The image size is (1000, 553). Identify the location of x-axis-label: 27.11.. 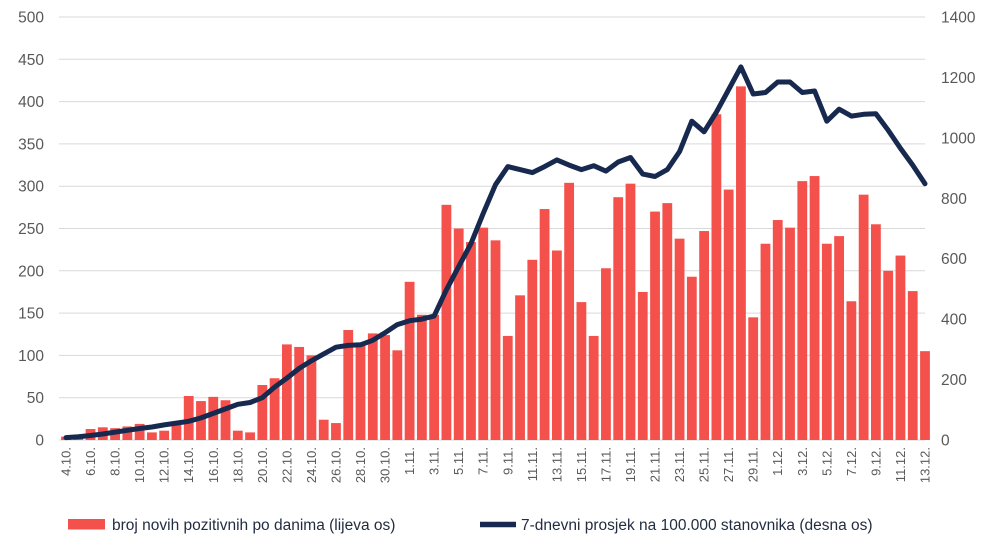
(728, 464).